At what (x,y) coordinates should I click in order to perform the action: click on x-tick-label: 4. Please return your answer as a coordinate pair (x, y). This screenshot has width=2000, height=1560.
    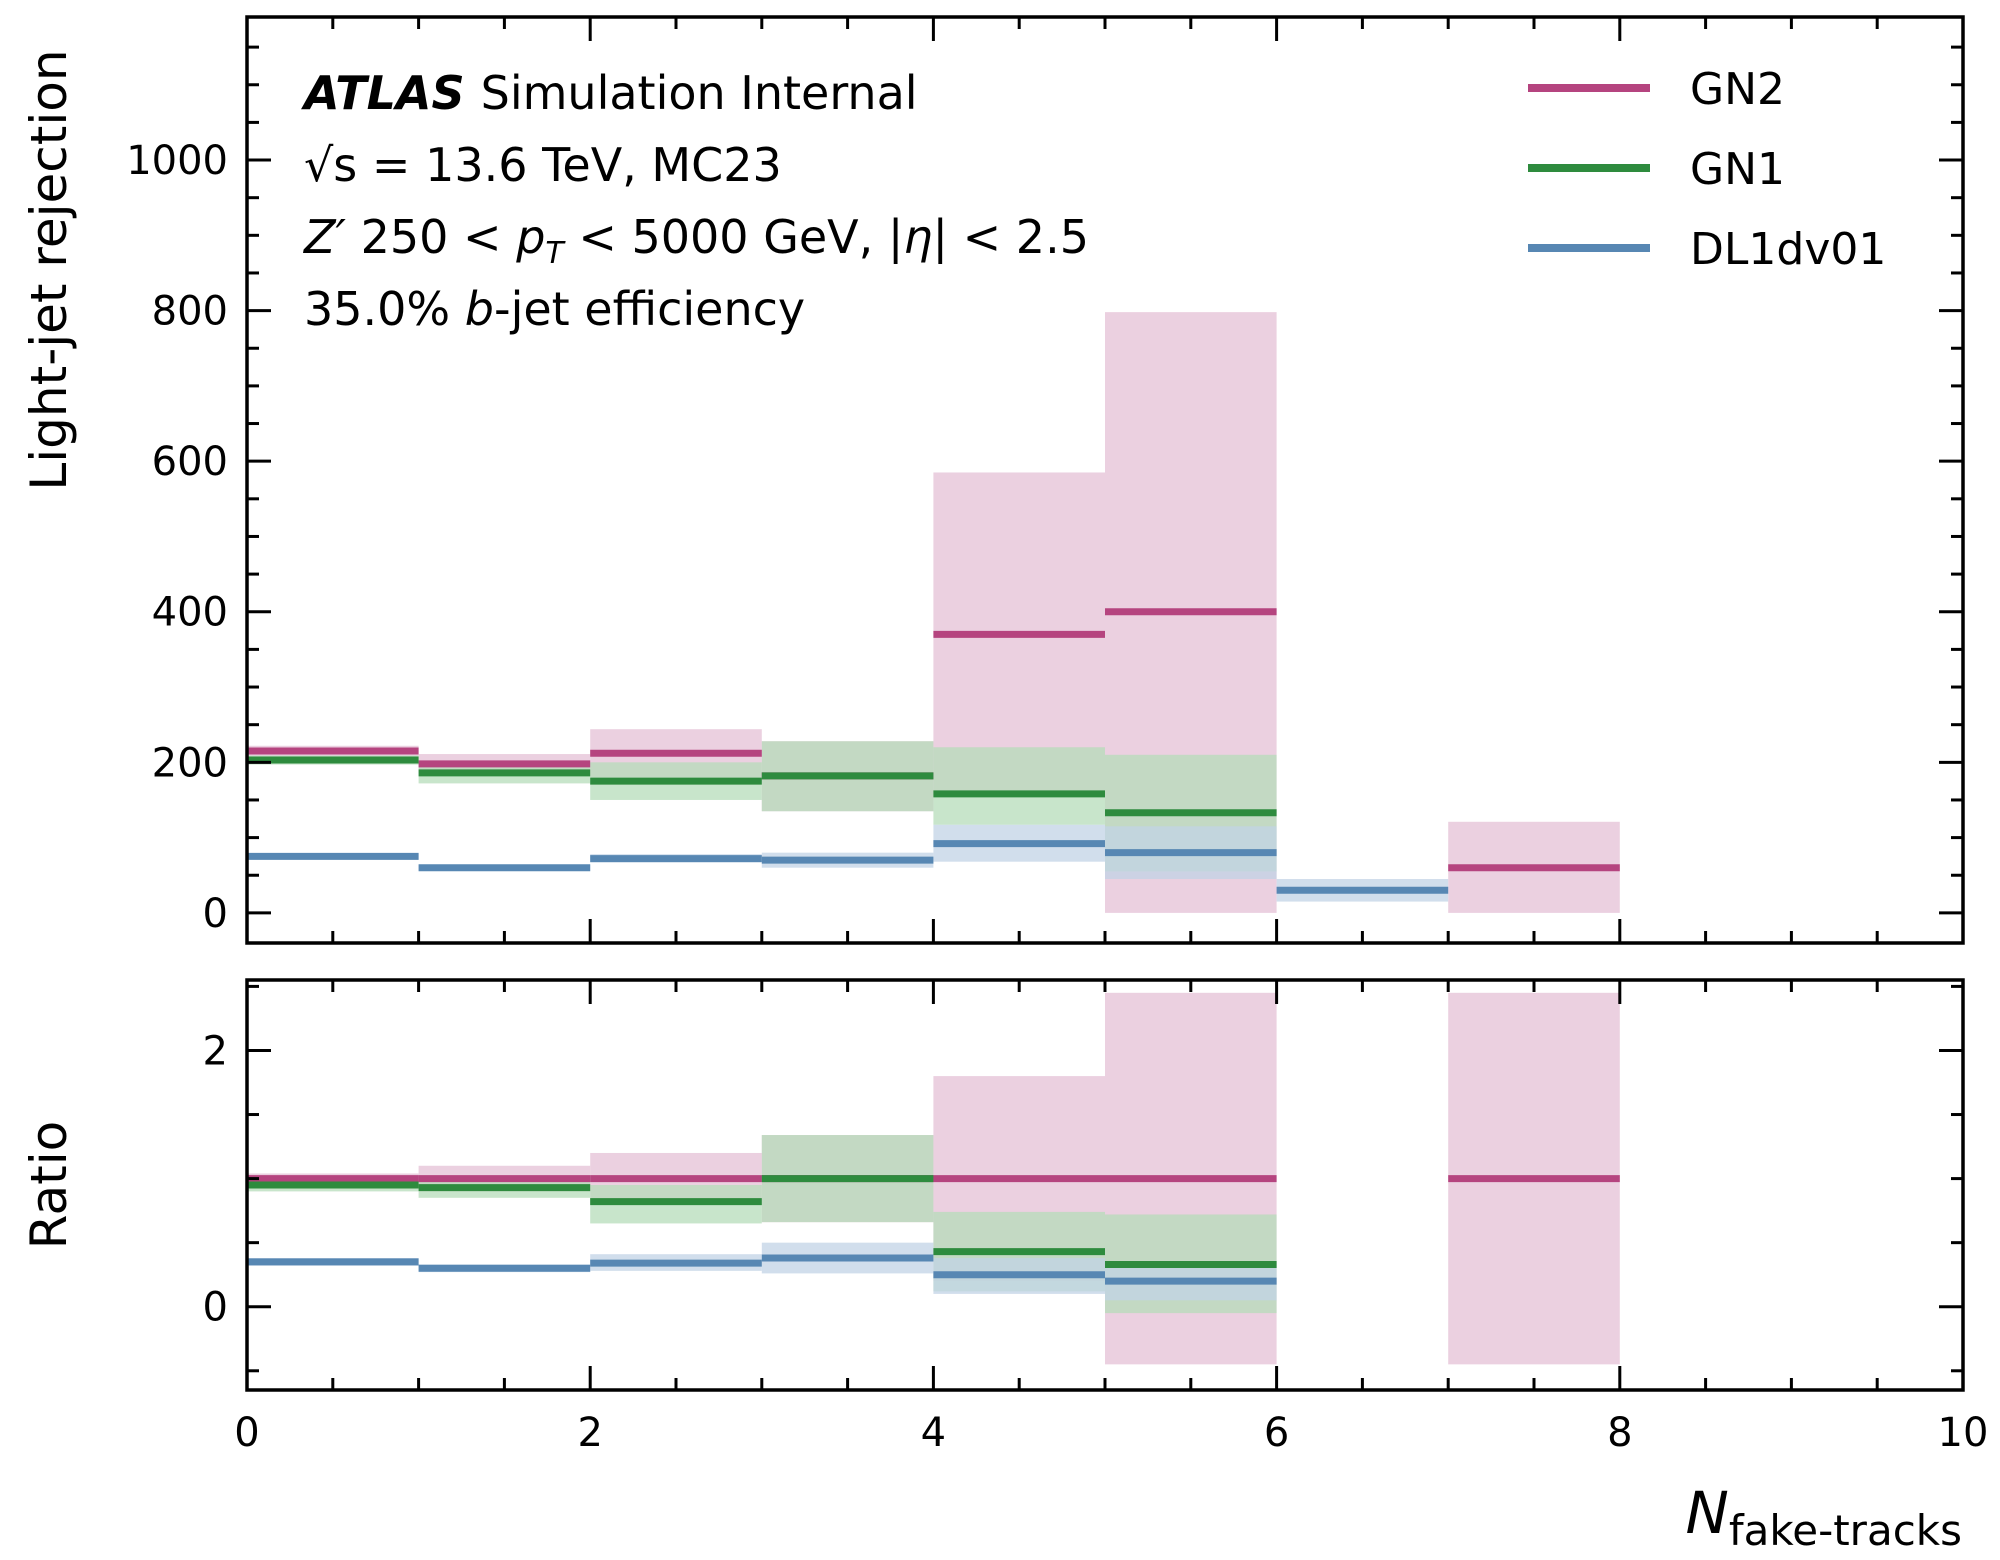
    Looking at the image, I should click on (933, 1433).